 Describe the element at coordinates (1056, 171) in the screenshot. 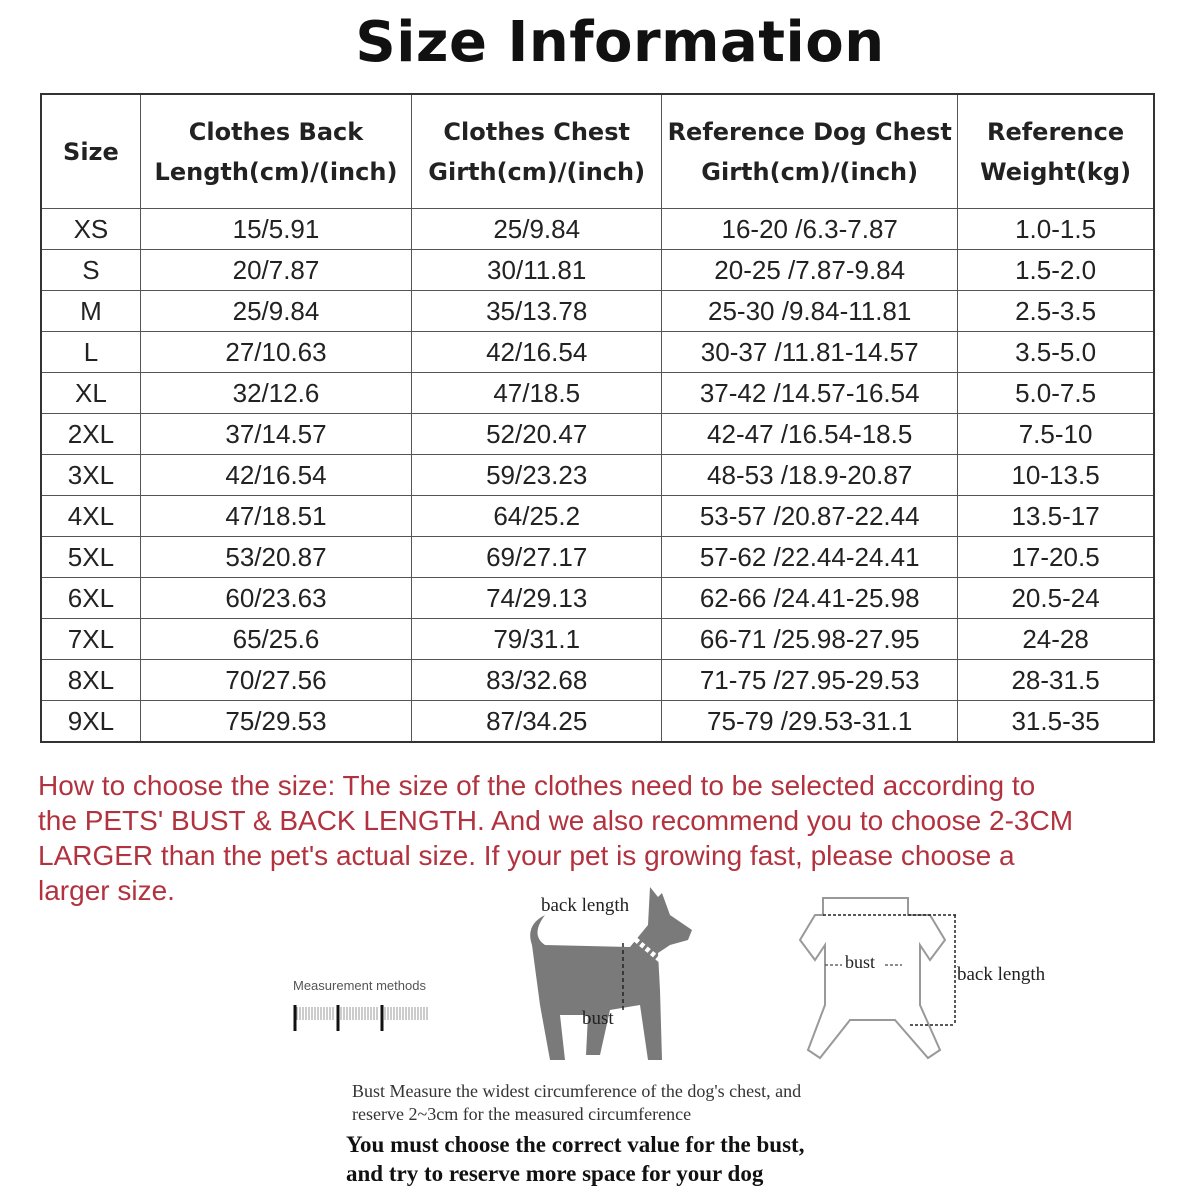

I see `header-text: Weight(kg)` at that location.